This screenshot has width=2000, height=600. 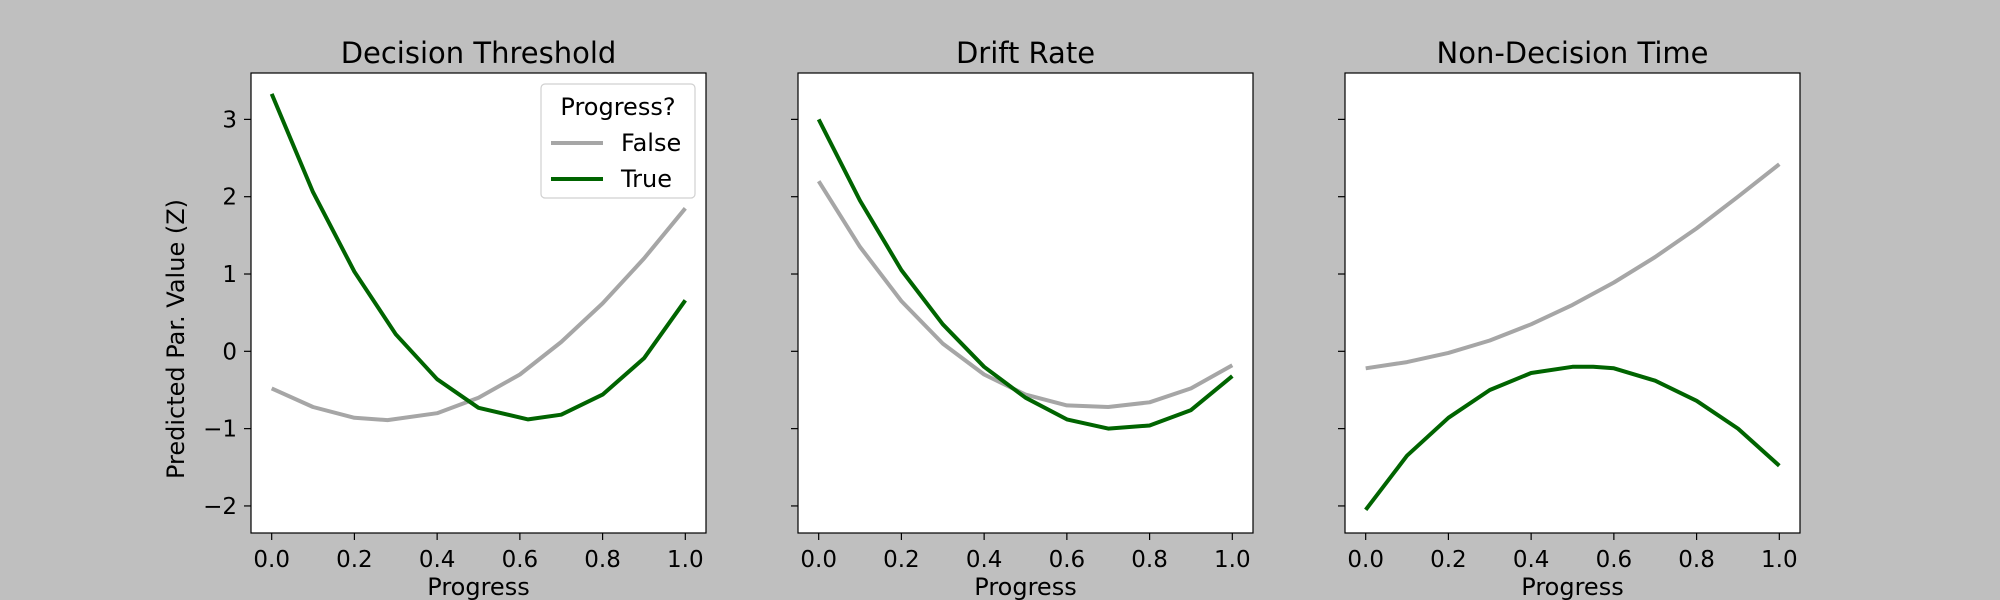 What do you see at coordinates (229, 120) in the screenshot?
I see `y-tick-label: 3` at bounding box center [229, 120].